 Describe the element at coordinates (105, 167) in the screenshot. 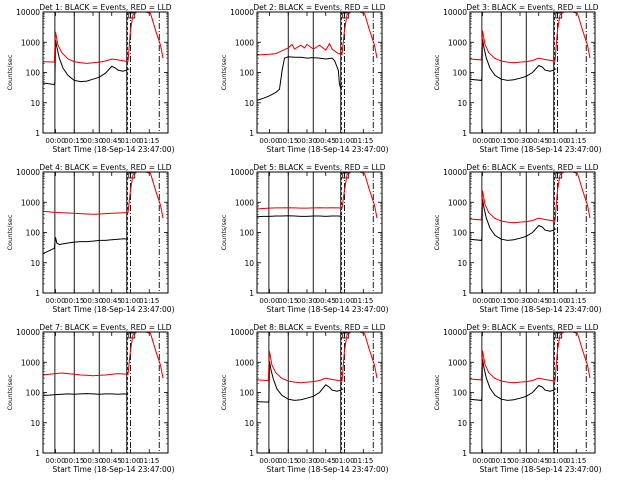

I see `chart-title: Det 4: BLACK = Events, RED = LLD` at that location.